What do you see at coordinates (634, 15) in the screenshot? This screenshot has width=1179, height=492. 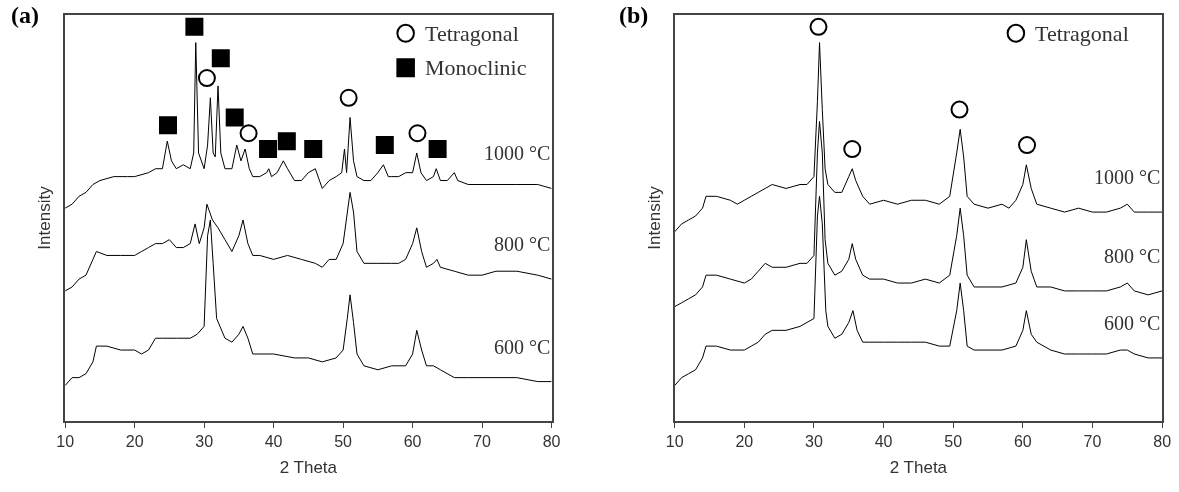 I see `chart-title: (b)` at bounding box center [634, 15].